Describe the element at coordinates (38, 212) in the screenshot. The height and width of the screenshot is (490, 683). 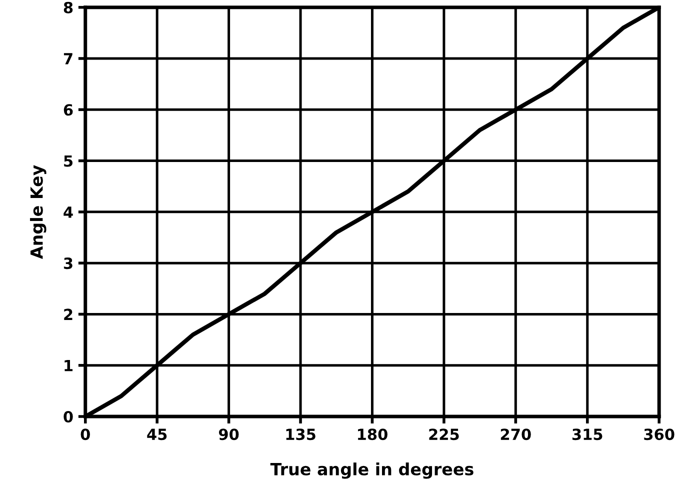
I see `y-axis-title: Angle Key` at that location.